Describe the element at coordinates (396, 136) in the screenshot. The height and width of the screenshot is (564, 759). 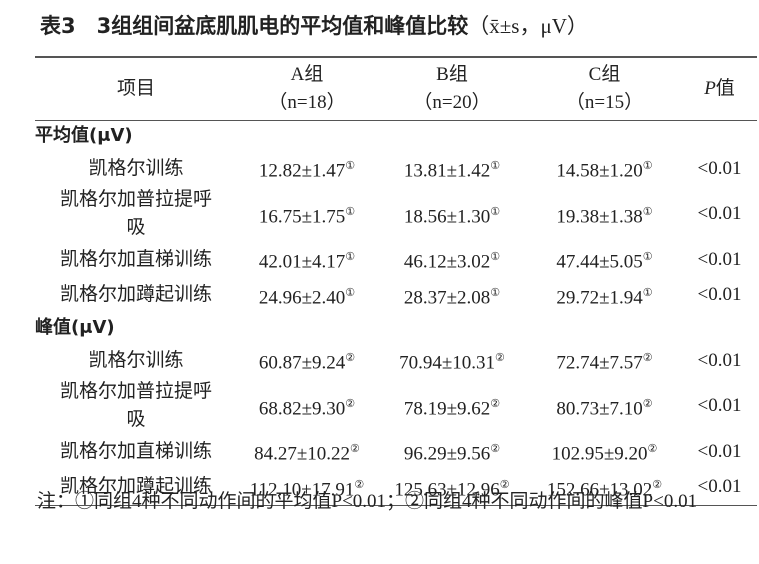
I see `section-row: 平均值(μV)` at that location.